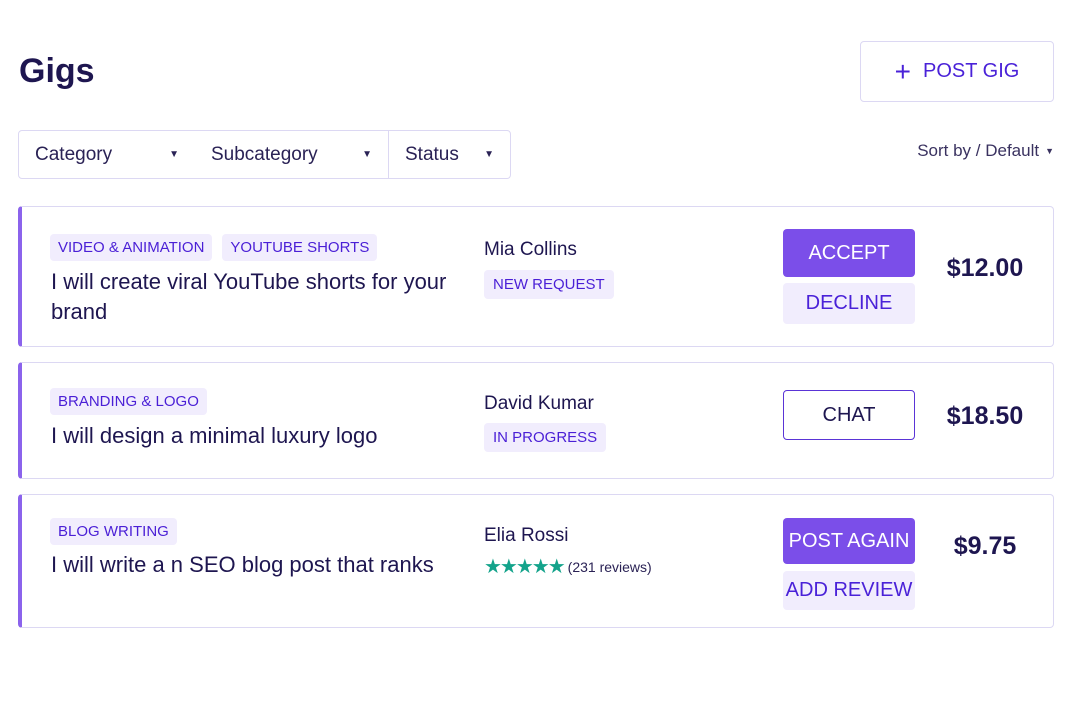 This screenshot has width=1080, height=720. I want to click on add-review-button: ADD REVIEW, so click(849, 590).